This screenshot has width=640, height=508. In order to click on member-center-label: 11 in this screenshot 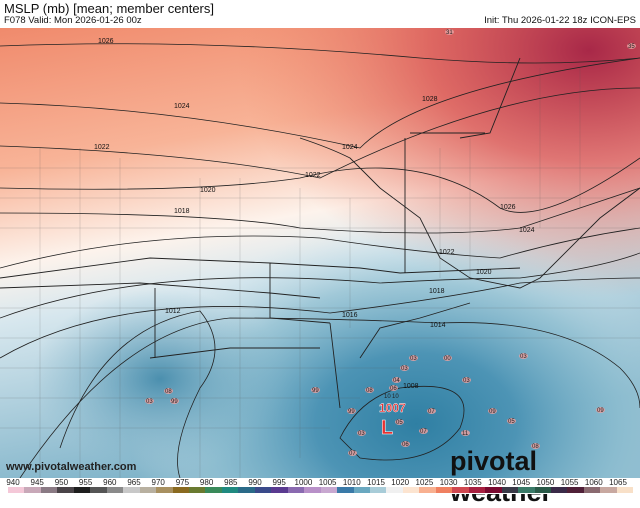, I will do `click(465, 434)`.